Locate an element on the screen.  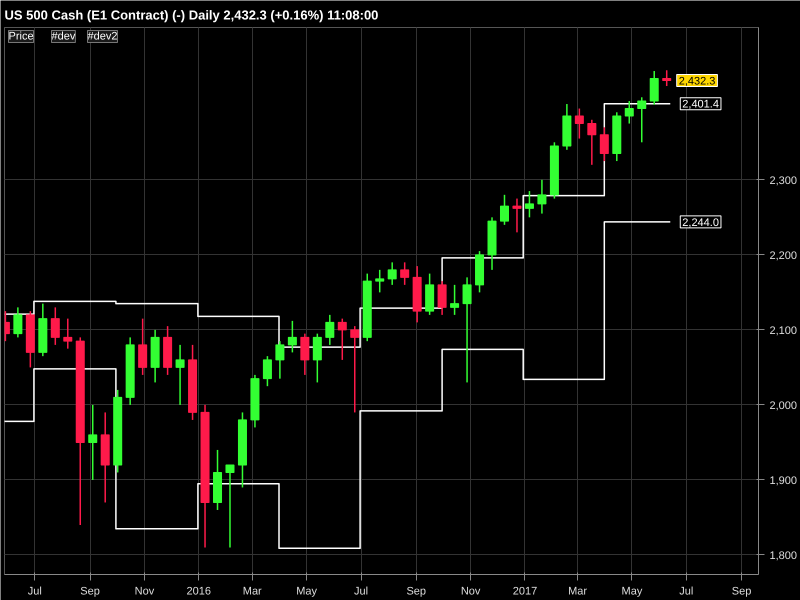
y-tick-label: 2,200 is located at coordinates (784, 256).